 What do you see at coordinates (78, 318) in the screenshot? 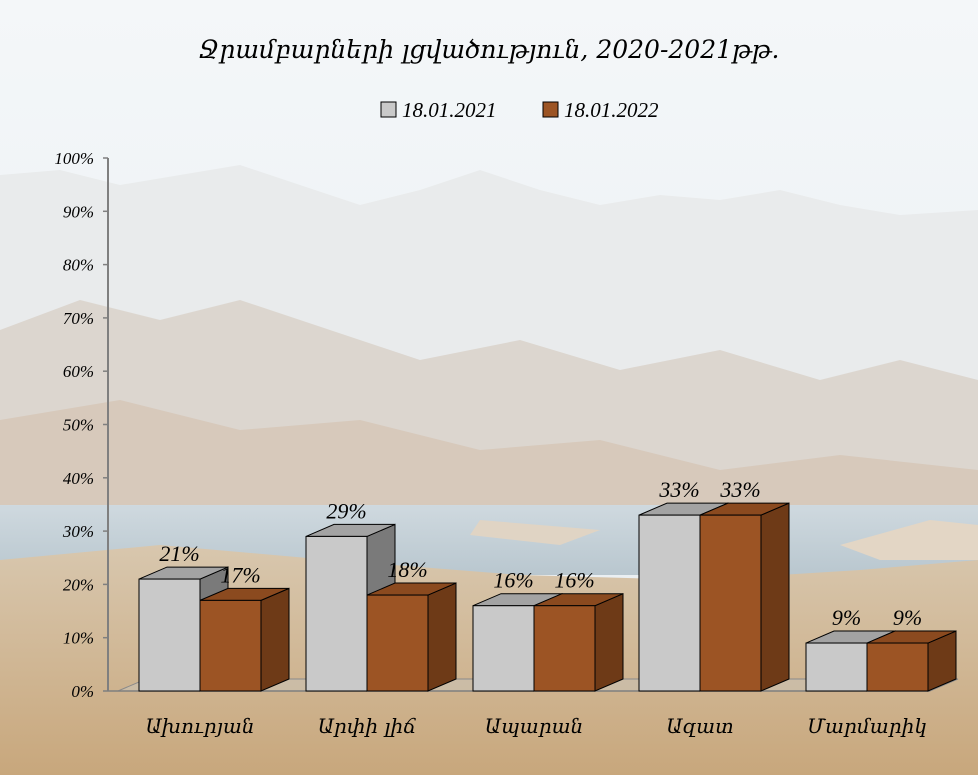
I see `y-tick-label: 70%` at bounding box center [78, 318].